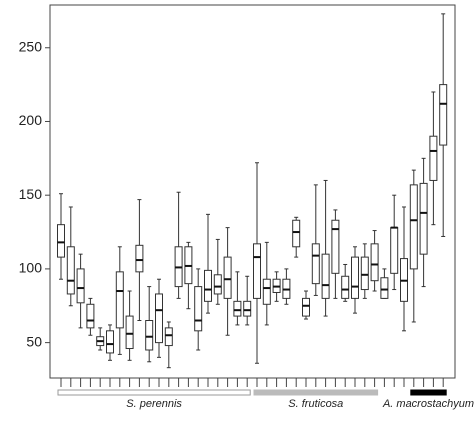  I want to click on y-tick-label: 200, so click(31, 120).